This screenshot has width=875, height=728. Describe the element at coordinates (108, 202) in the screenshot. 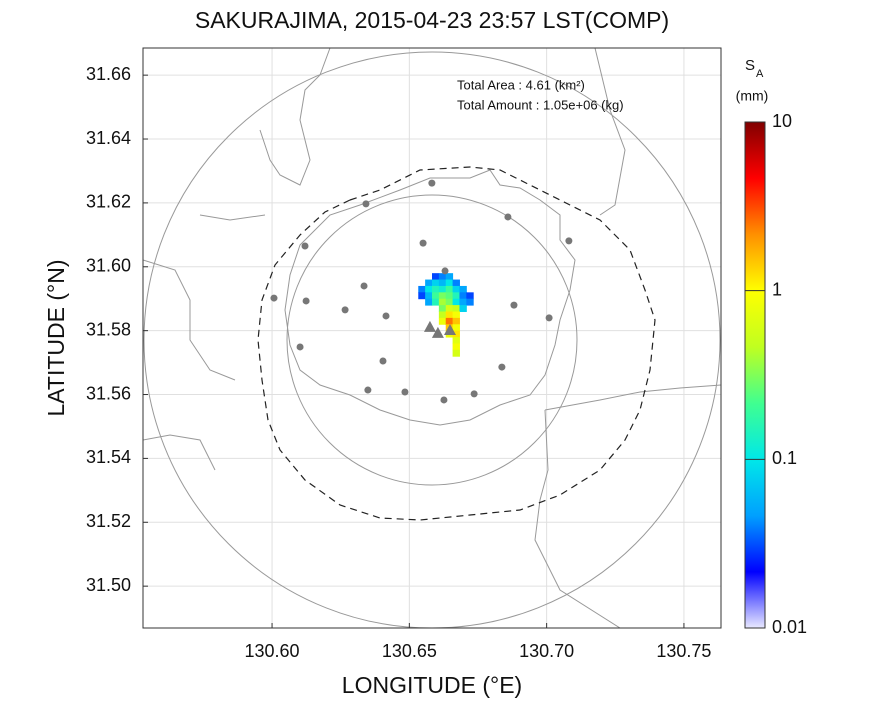

I see `y-tick-label: 31.62` at that location.